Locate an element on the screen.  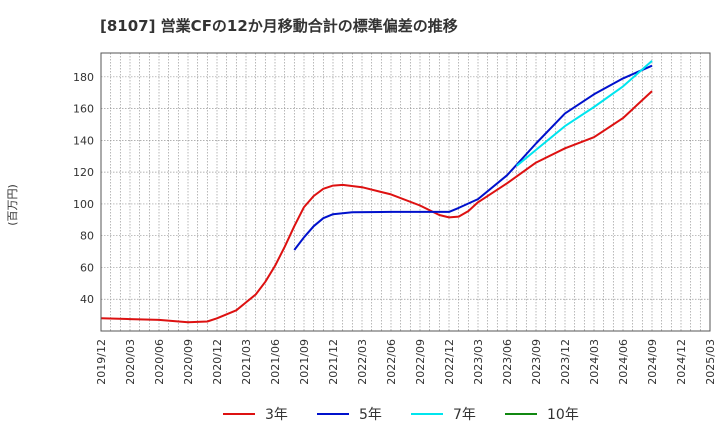
x-tick-label: 2024/09 is located at coordinates (652, 362).